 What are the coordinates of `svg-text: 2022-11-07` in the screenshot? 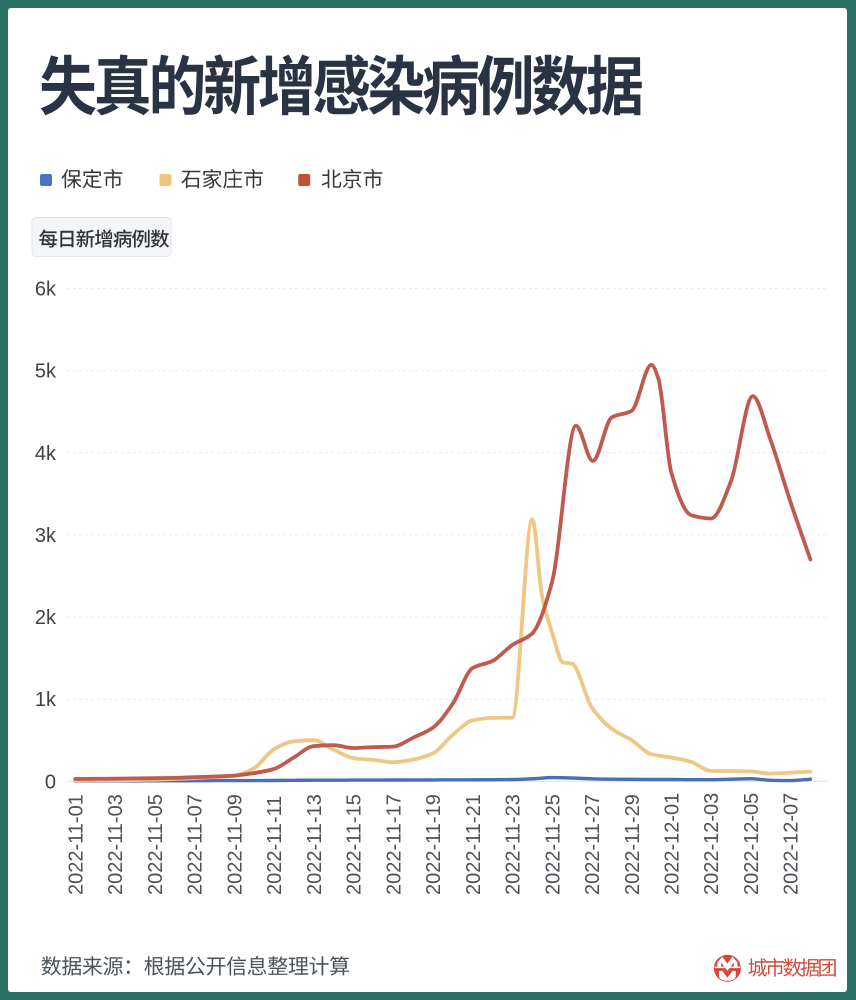 It's located at (196, 844).